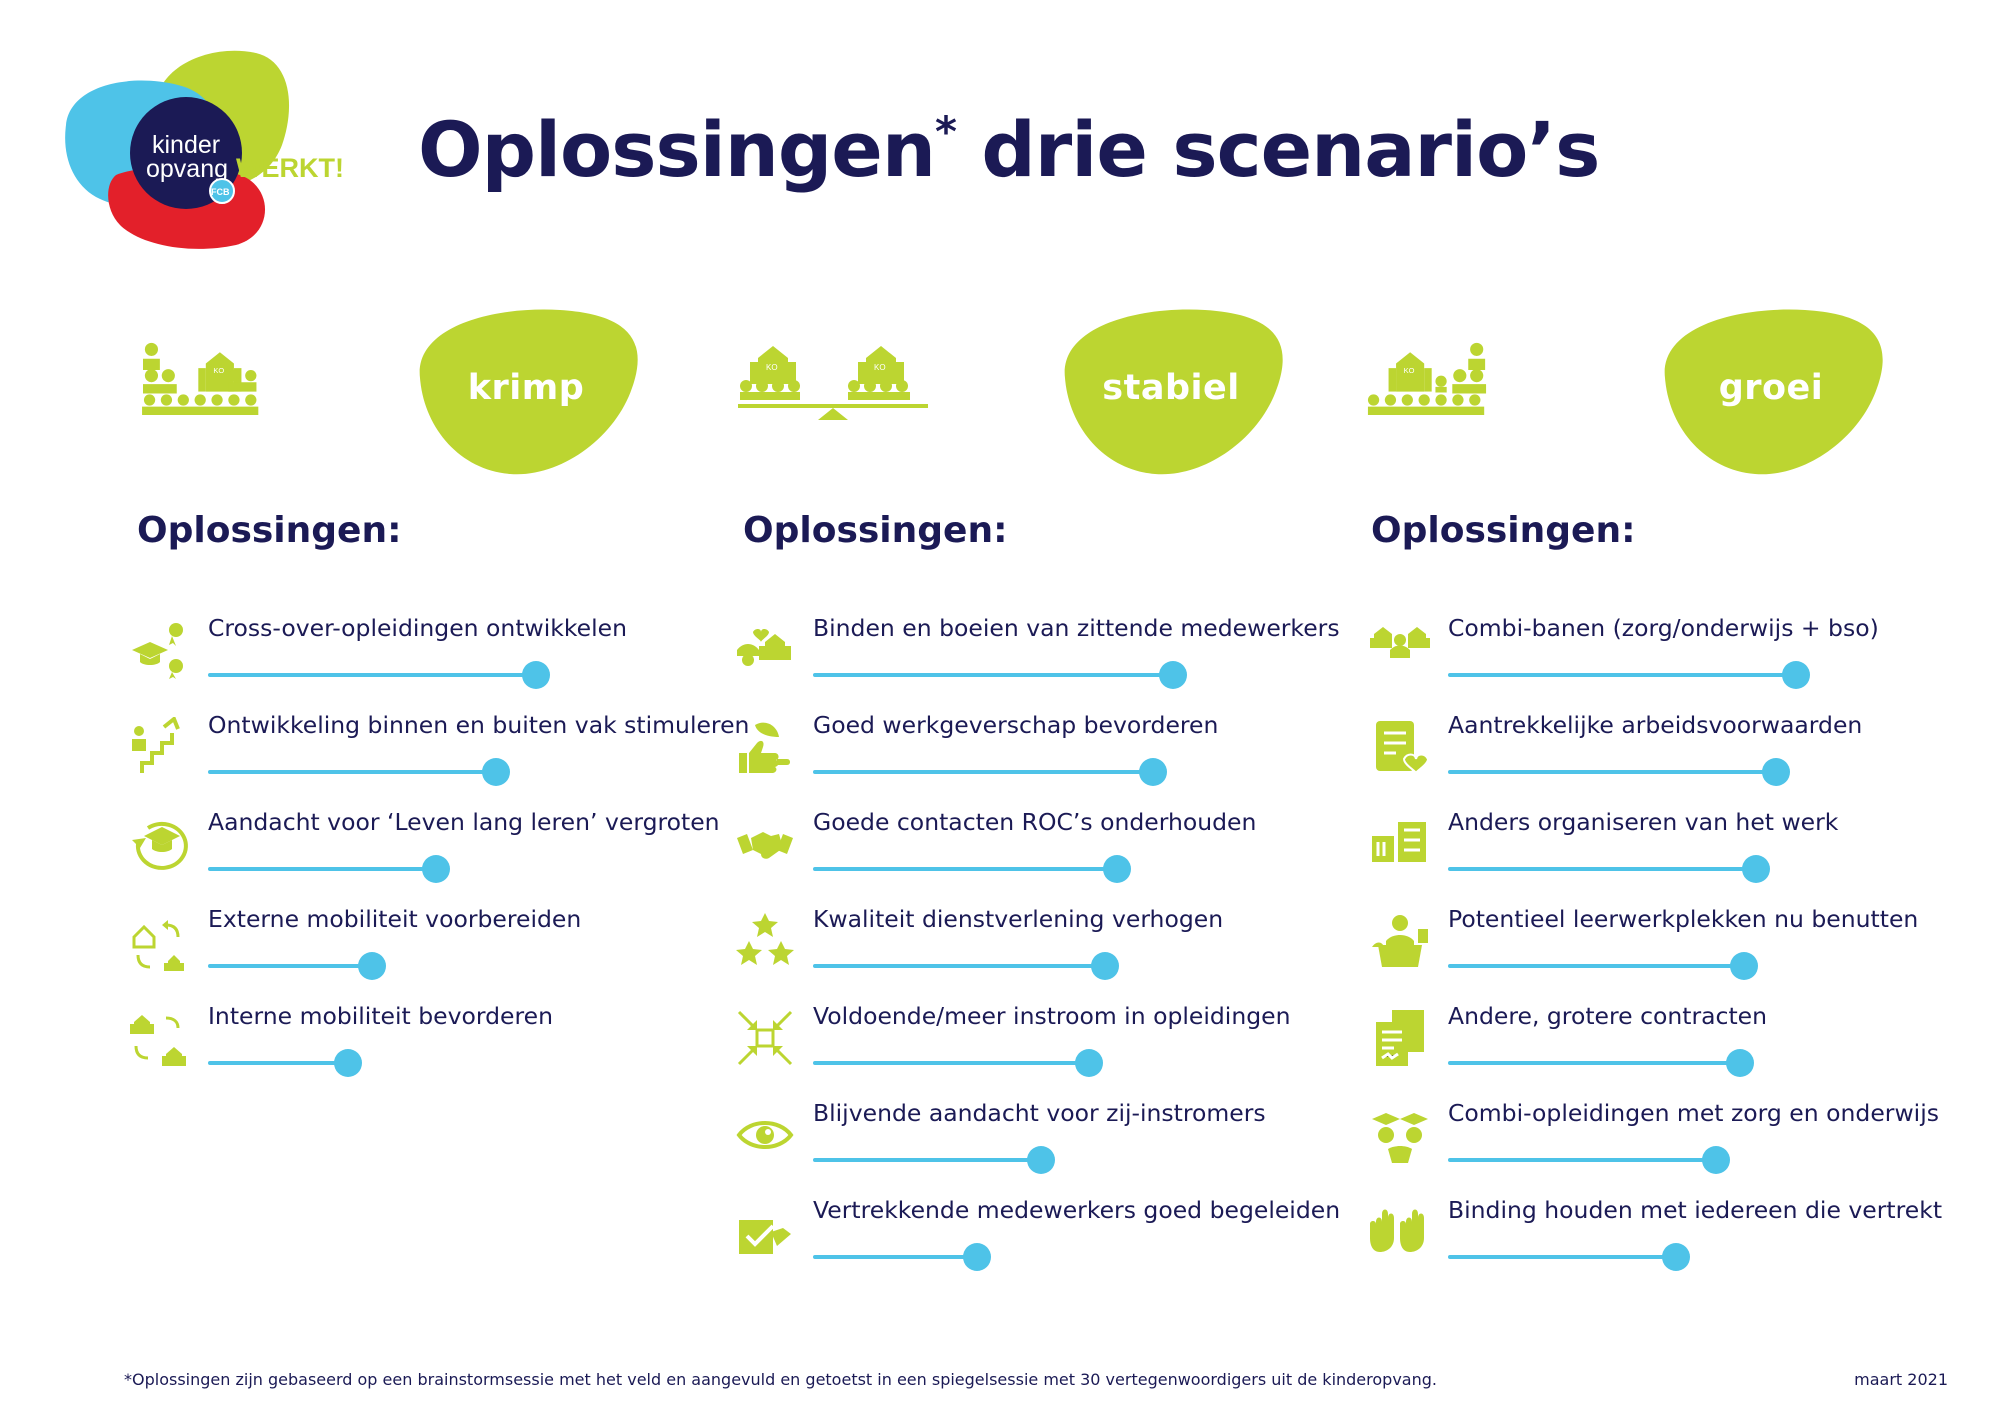  What do you see at coordinates (1771, 388) in the screenshot?
I see `scenario-label-groei: groei` at bounding box center [1771, 388].